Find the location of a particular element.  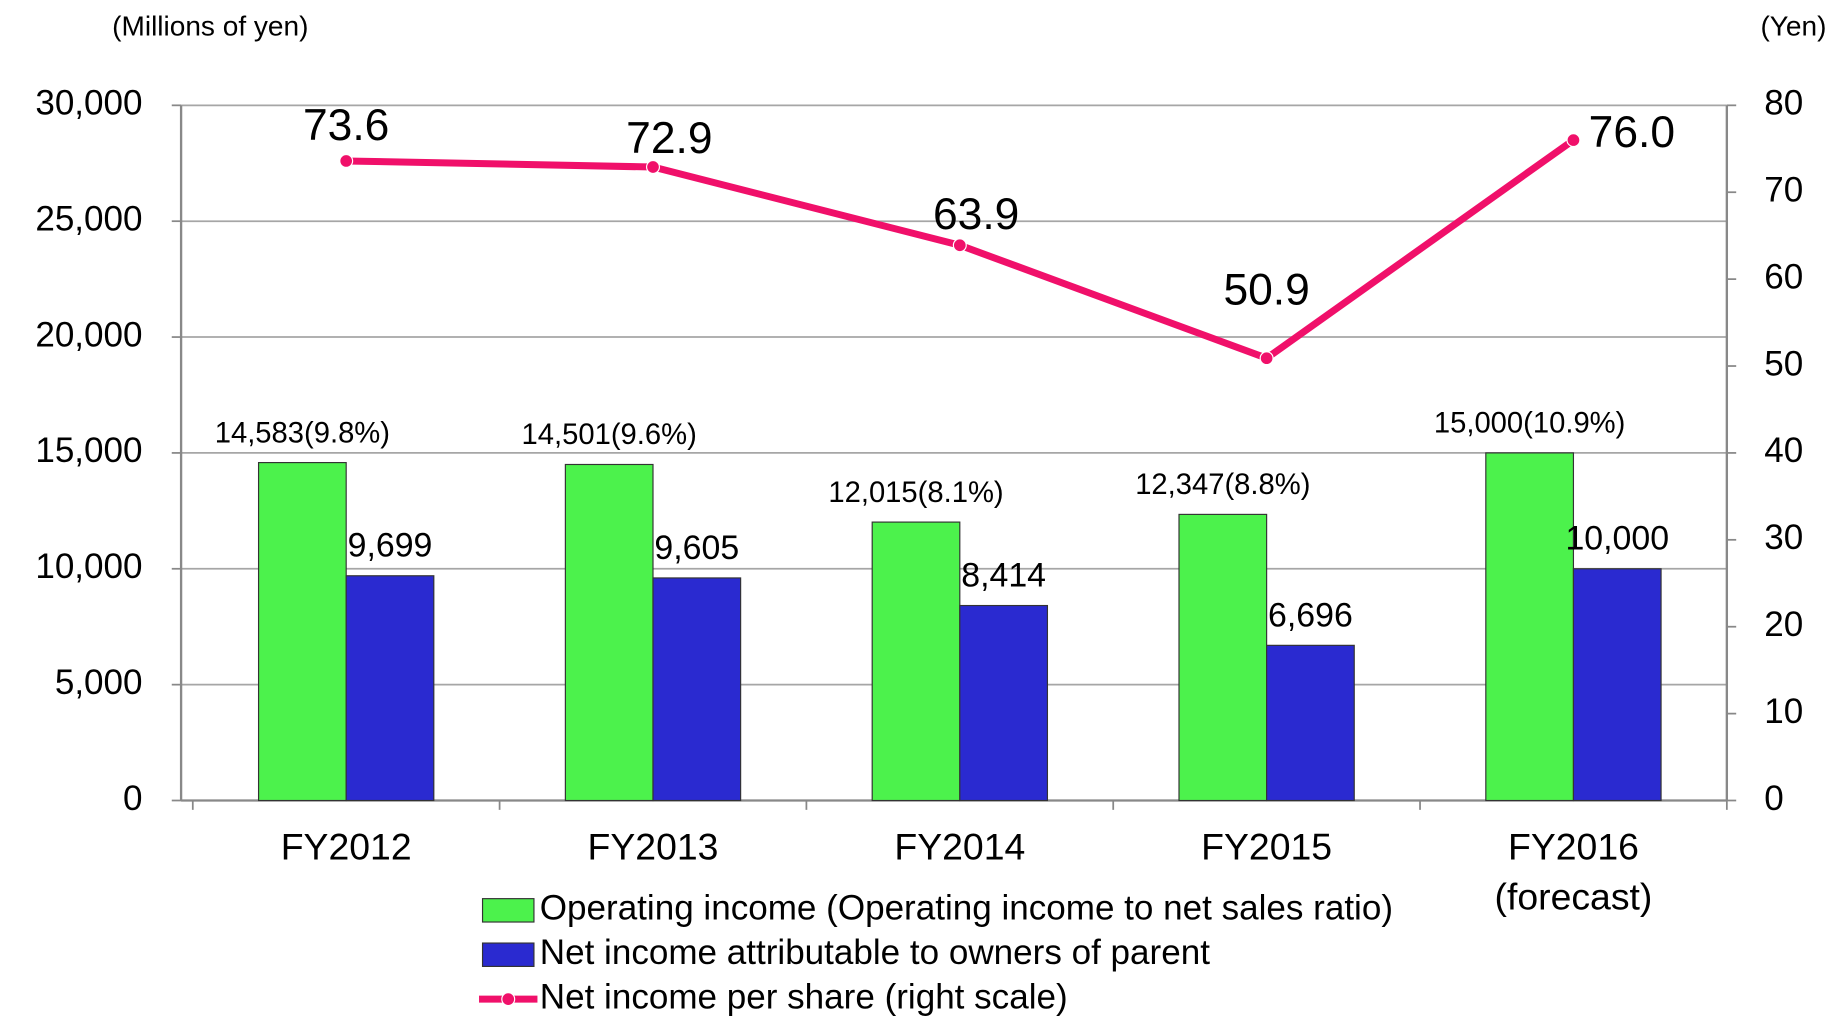

x-tick-label: FY2013 is located at coordinates (653, 846).